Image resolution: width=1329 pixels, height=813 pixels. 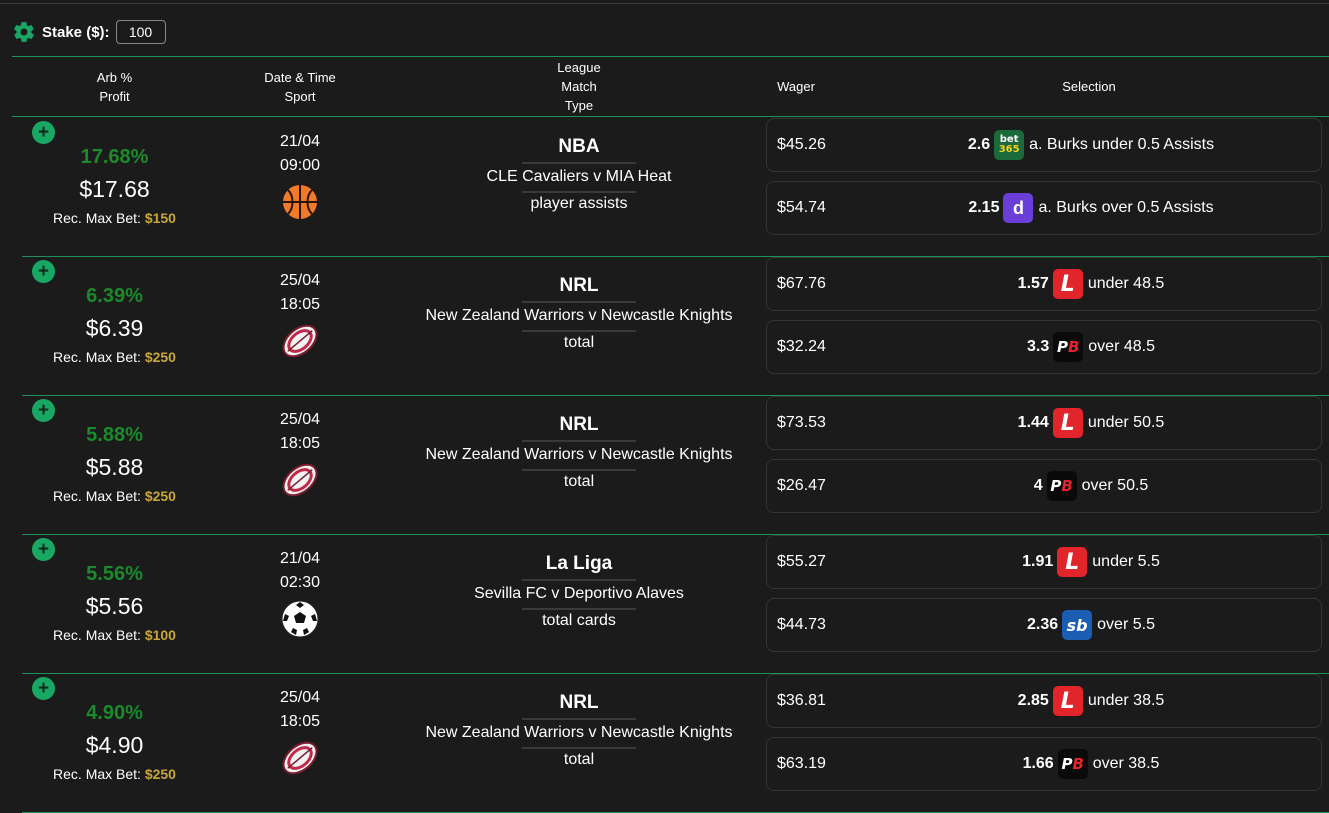 I want to click on header-arb-profit: Arb % Profit, so click(x=114, y=86).